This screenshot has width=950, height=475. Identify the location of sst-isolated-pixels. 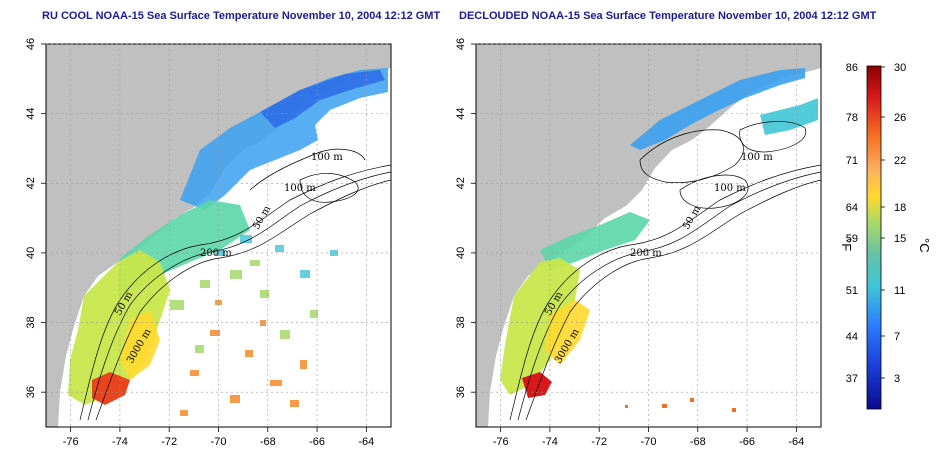
(680, 405).